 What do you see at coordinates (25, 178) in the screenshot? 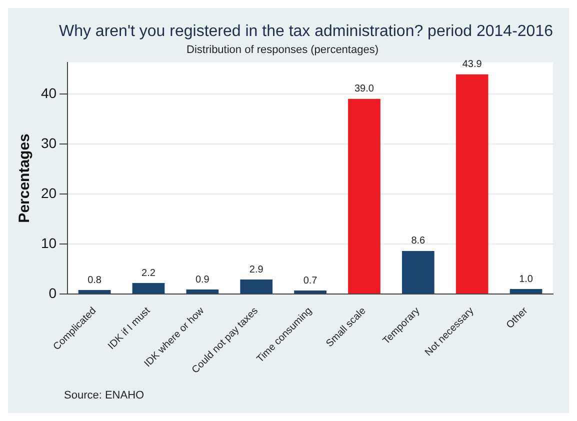
I see `y-axis-title: Percentages` at bounding box center [25, 178].